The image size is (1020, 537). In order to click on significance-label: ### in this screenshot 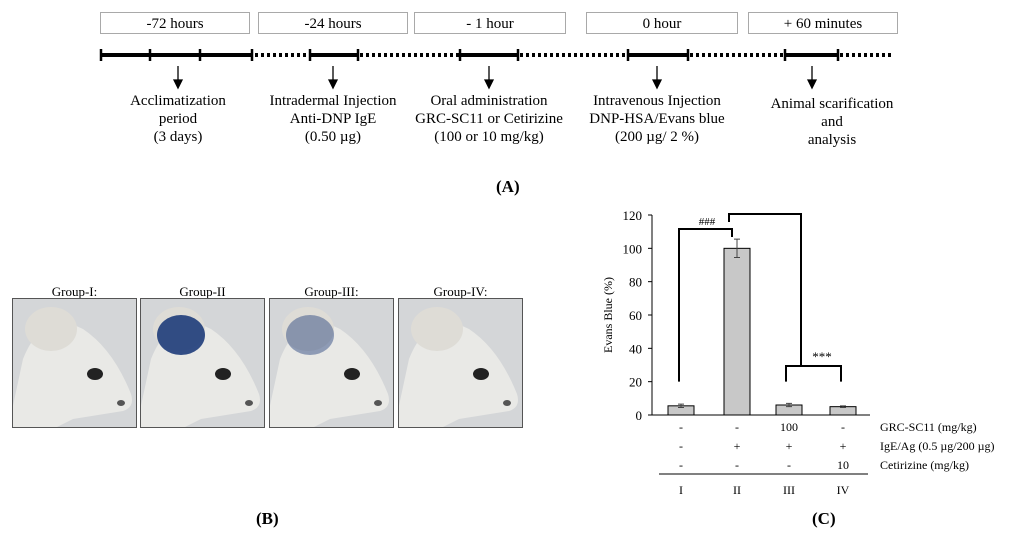, I will do `click(707, 222)`.